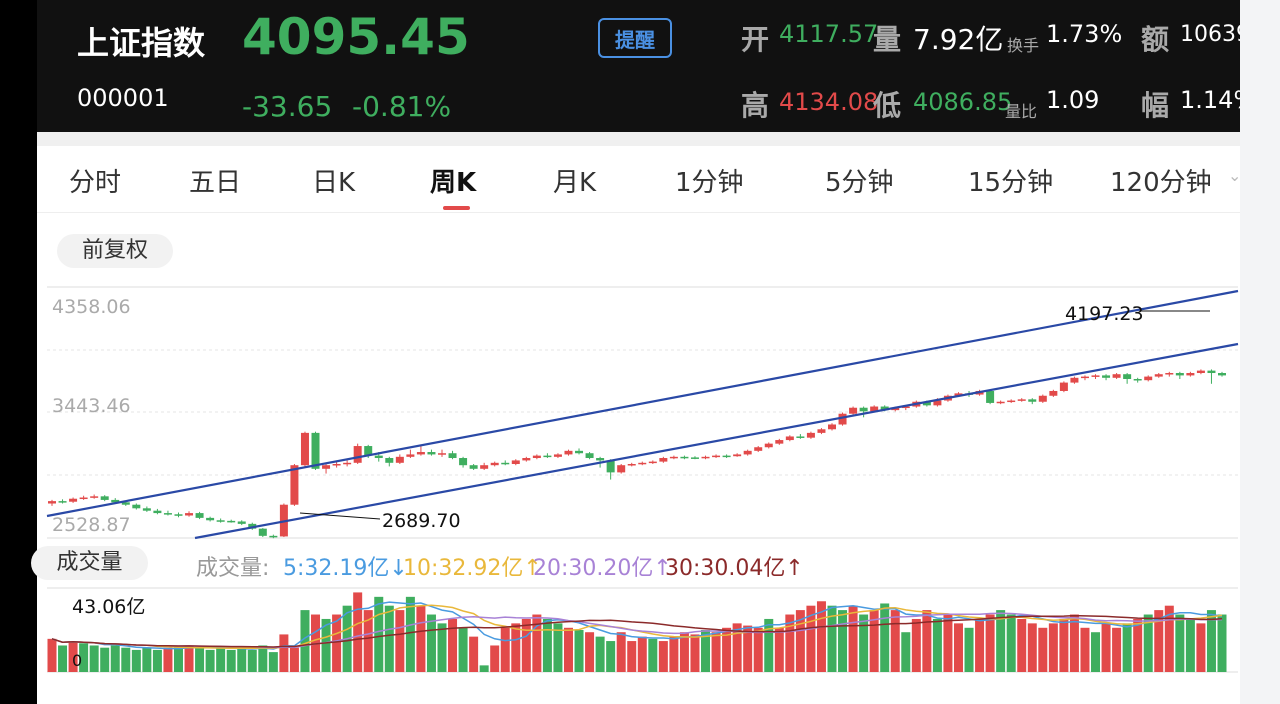 This screenshot has height=704, width=1280. Describe the element at coordinates (215, 183) in the screenshot. I see `tab-five-day: 五日` at that location.